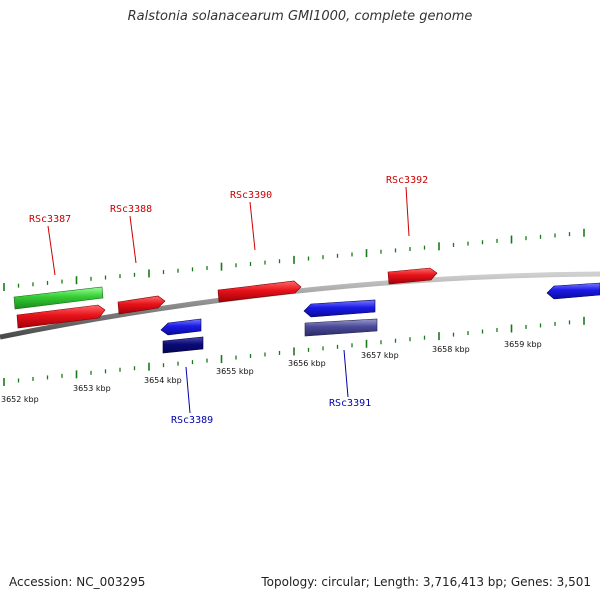 This screenshot has height=600, width=600. Describe the element at coordinates (451, 349) in the screenshot. I see `kbp-label: 3658 kbp` at that location.